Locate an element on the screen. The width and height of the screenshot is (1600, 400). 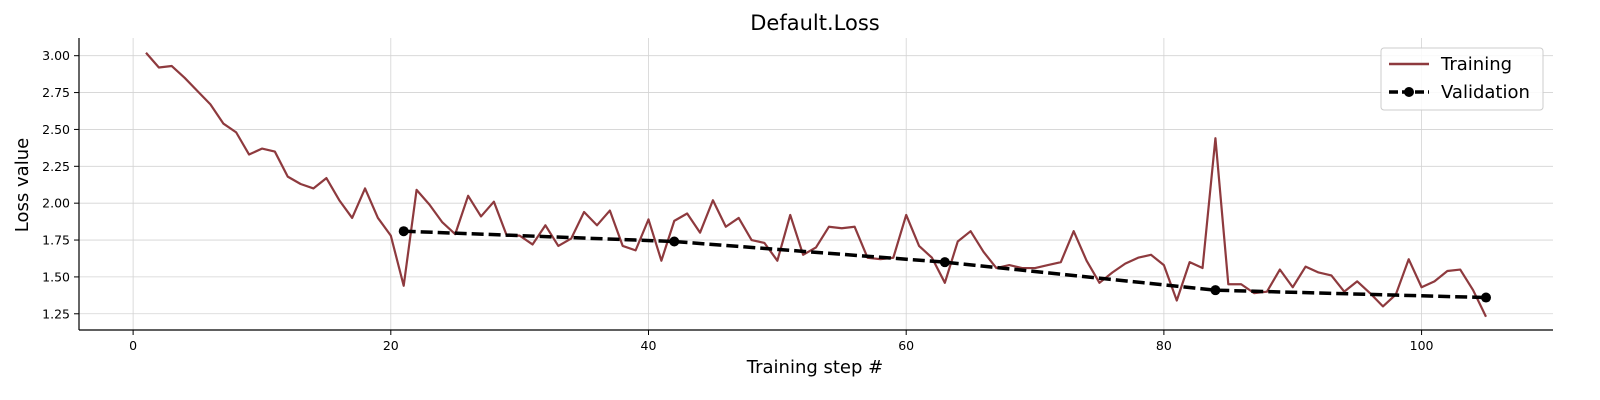
x-tick-label: 100 is located at coordinates (1422, 345).